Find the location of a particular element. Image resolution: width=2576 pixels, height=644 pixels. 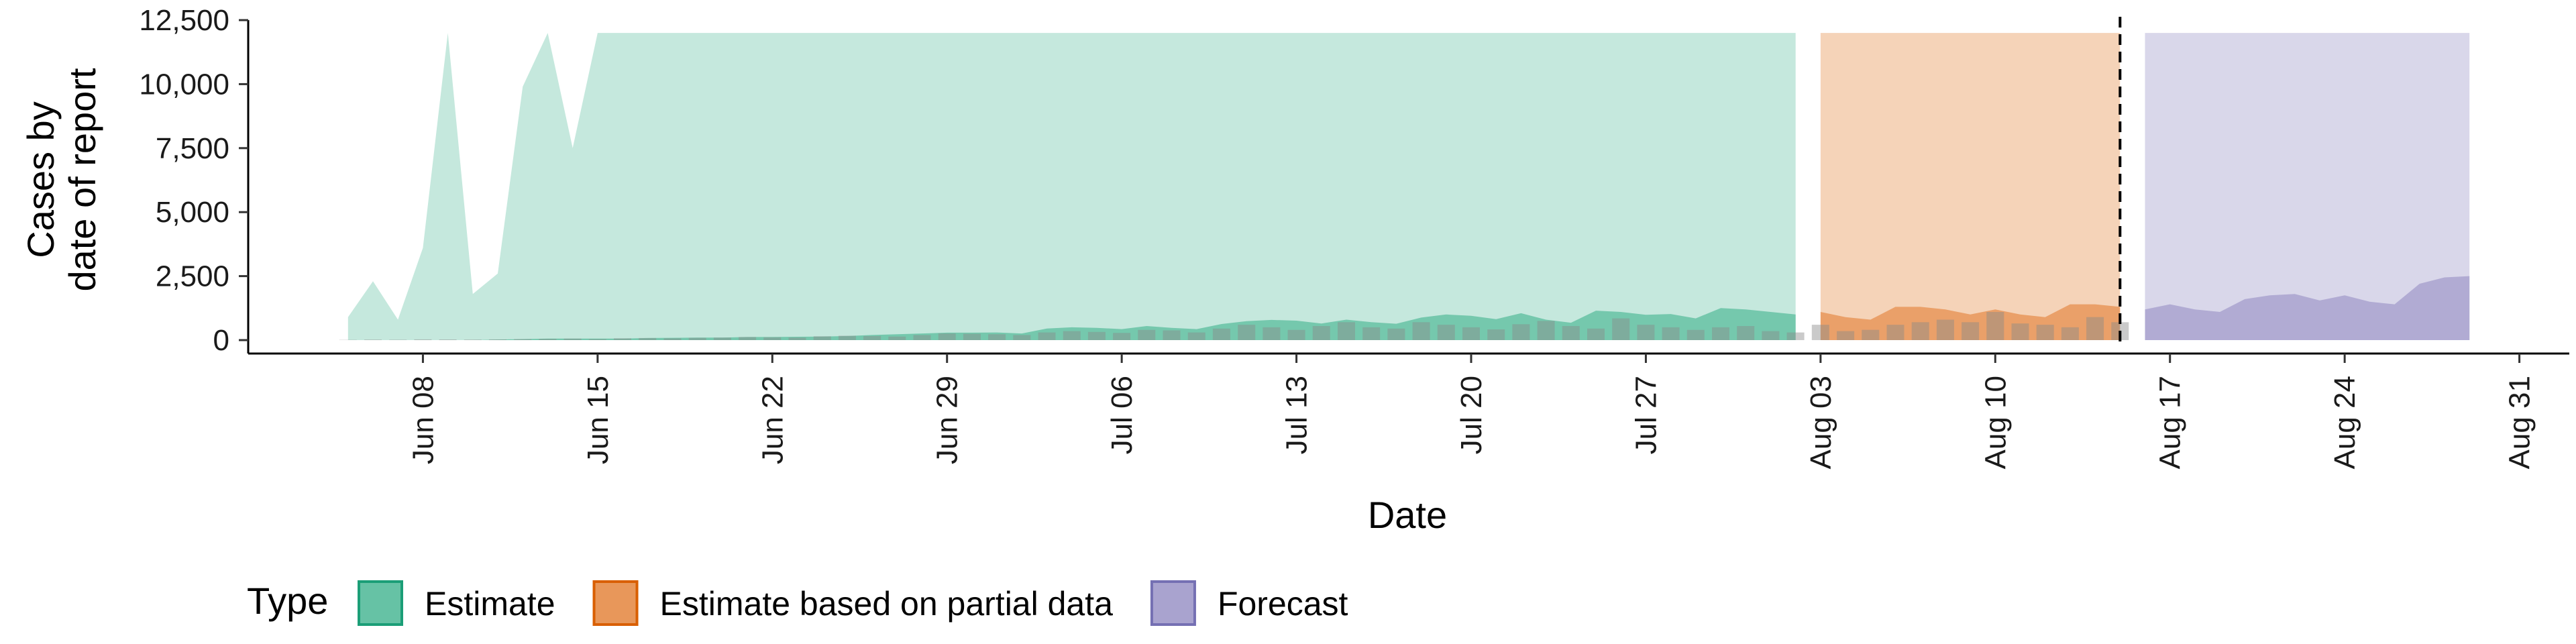

x-tick-label: Jun 22 is located at coordinates (772, 420).